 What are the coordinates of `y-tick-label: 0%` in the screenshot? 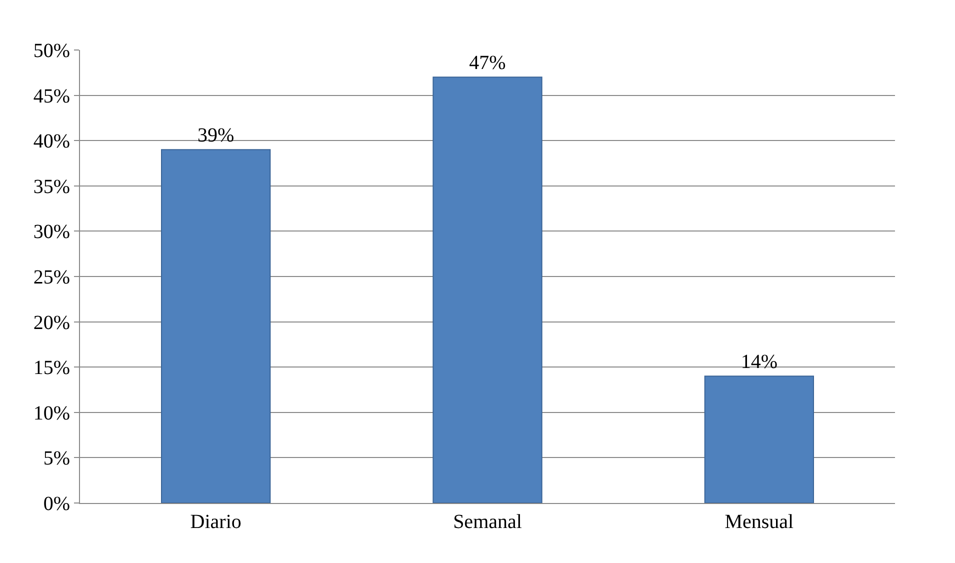 It's located at (56, 504).